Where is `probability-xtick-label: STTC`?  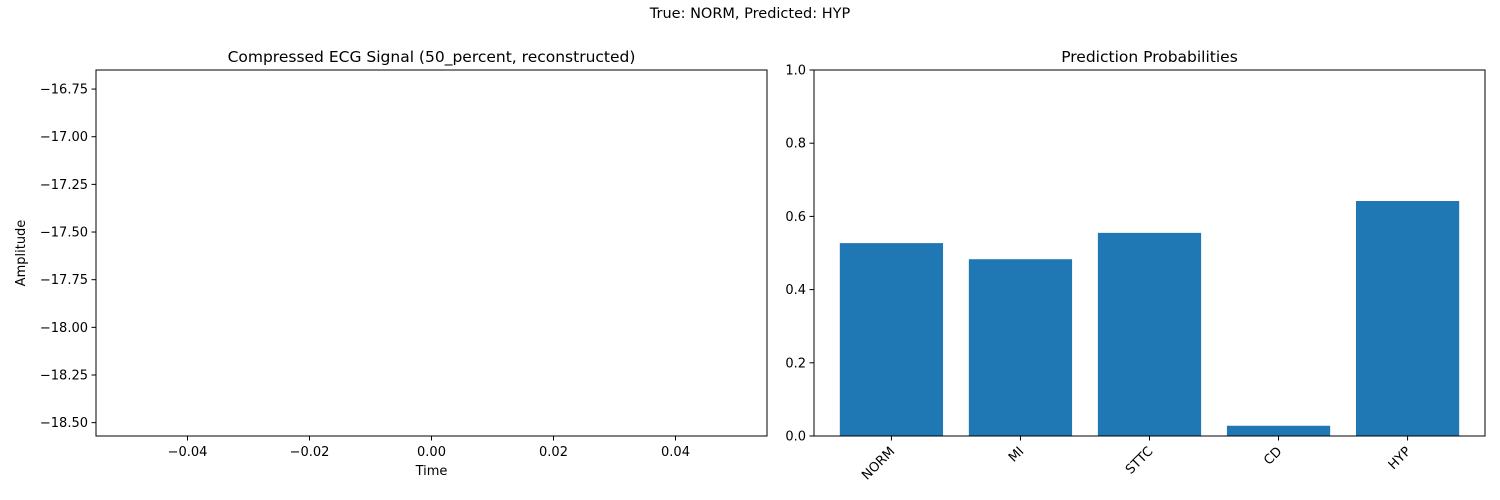
probability-xtick-label: STTC is located at coordinates (1139, 460).